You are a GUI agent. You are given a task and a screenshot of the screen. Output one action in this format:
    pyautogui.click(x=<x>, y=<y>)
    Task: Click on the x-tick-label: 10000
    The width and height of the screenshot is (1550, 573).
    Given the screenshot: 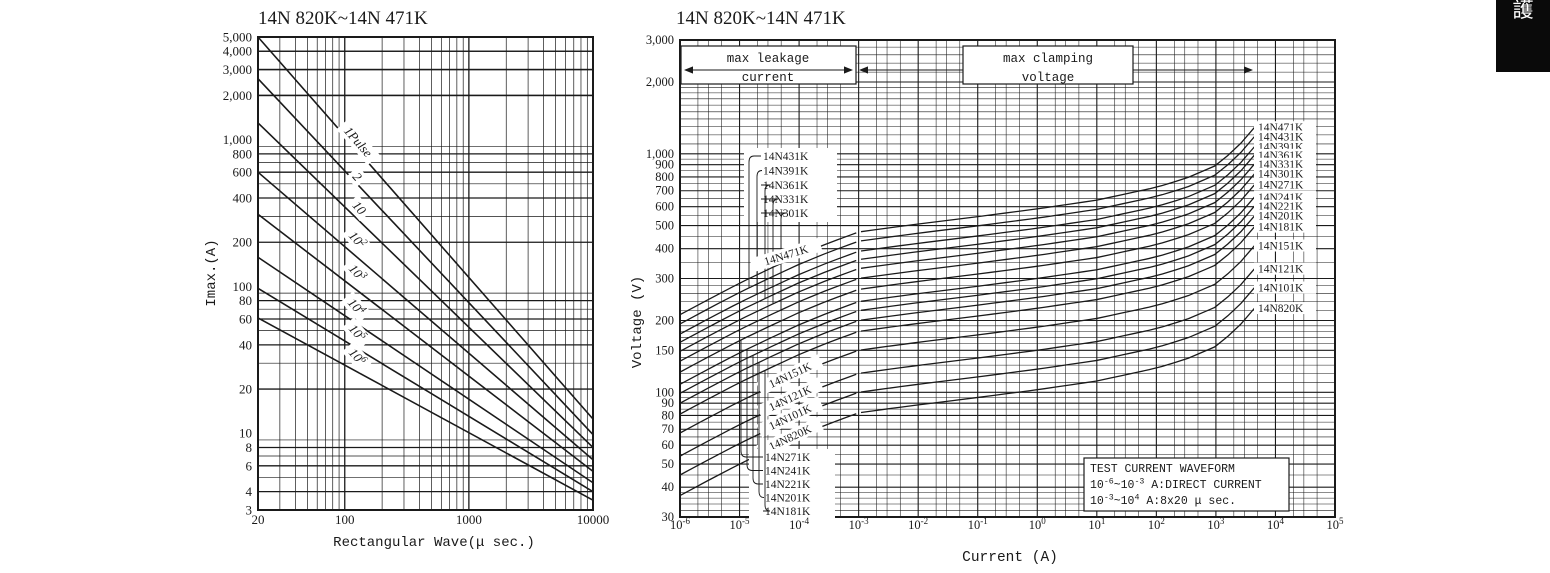 What is the action you would take?
    pyautogui.click(x=593, y=519)
    